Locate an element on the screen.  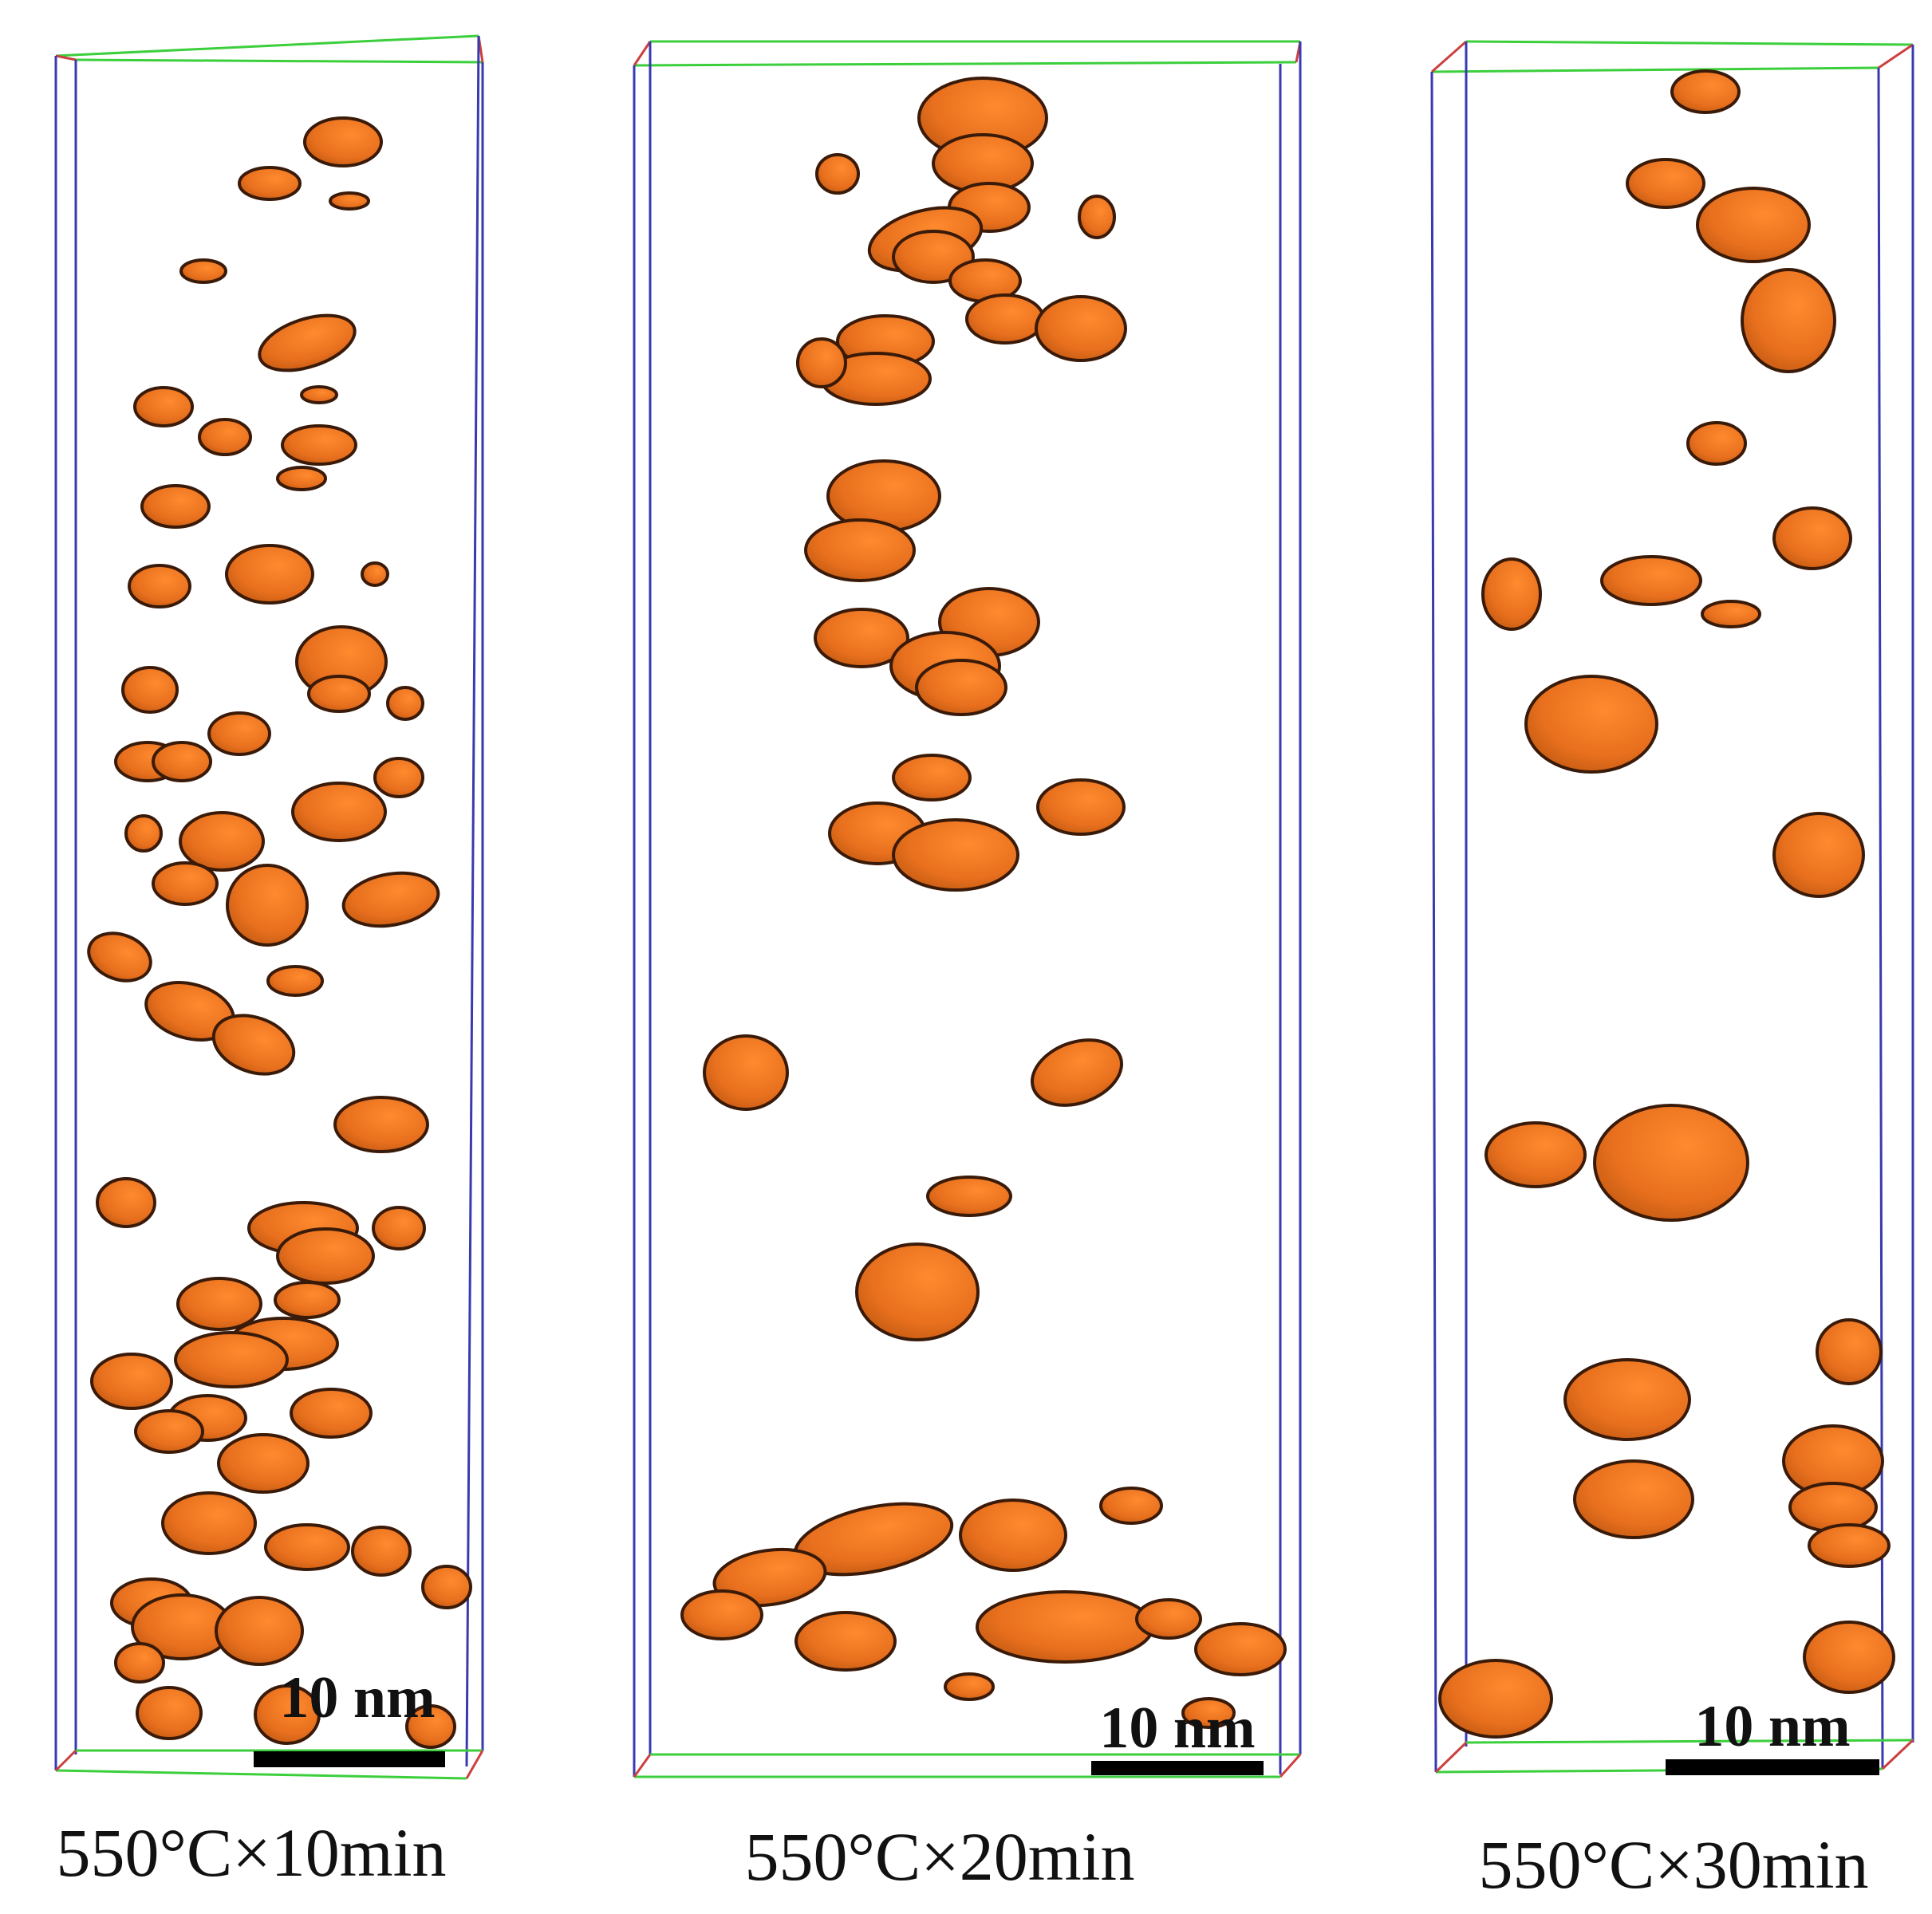
scale-bar-label-30min: 10 nm is located at coordinates (1773, 1726).